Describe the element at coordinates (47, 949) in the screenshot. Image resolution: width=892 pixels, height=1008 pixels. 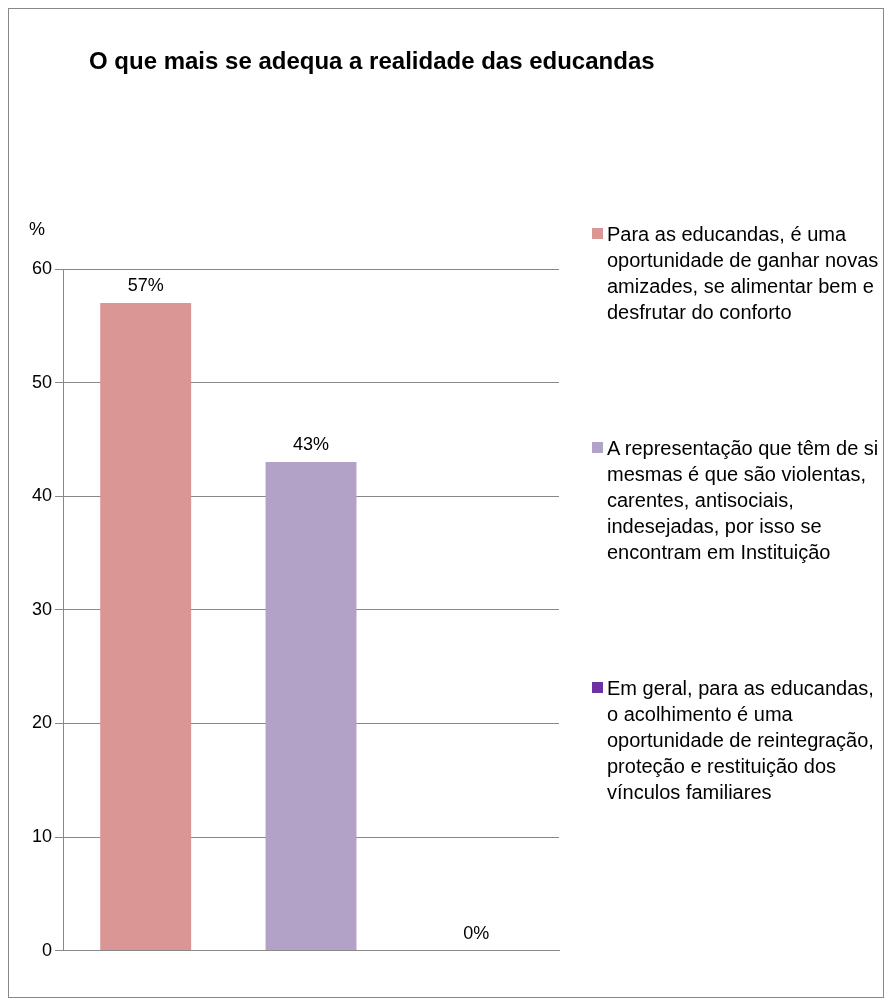
I see `y-tick-label: 0` at that location.